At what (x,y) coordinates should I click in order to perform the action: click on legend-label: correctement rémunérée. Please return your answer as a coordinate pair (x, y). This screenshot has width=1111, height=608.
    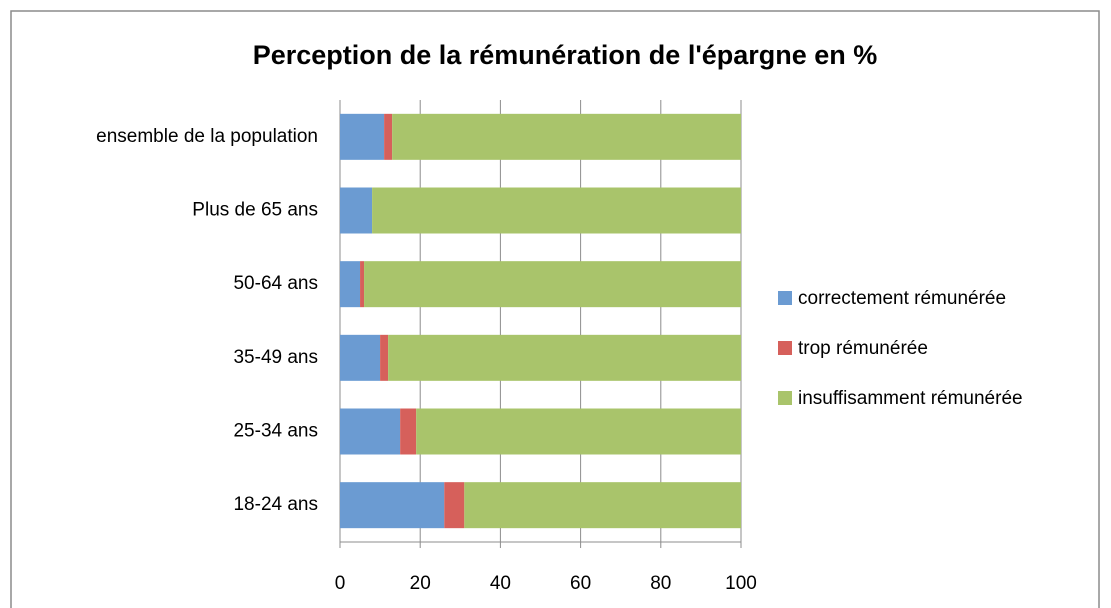
    Looking at the image, I should click on (902, 298).